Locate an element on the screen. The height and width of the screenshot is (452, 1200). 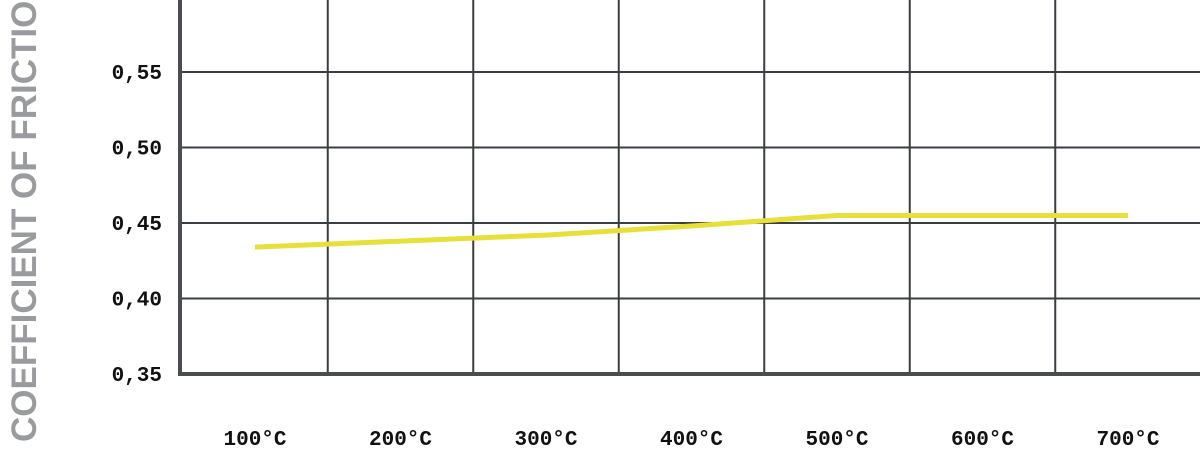
series-line is located at coordinates (691, 231).